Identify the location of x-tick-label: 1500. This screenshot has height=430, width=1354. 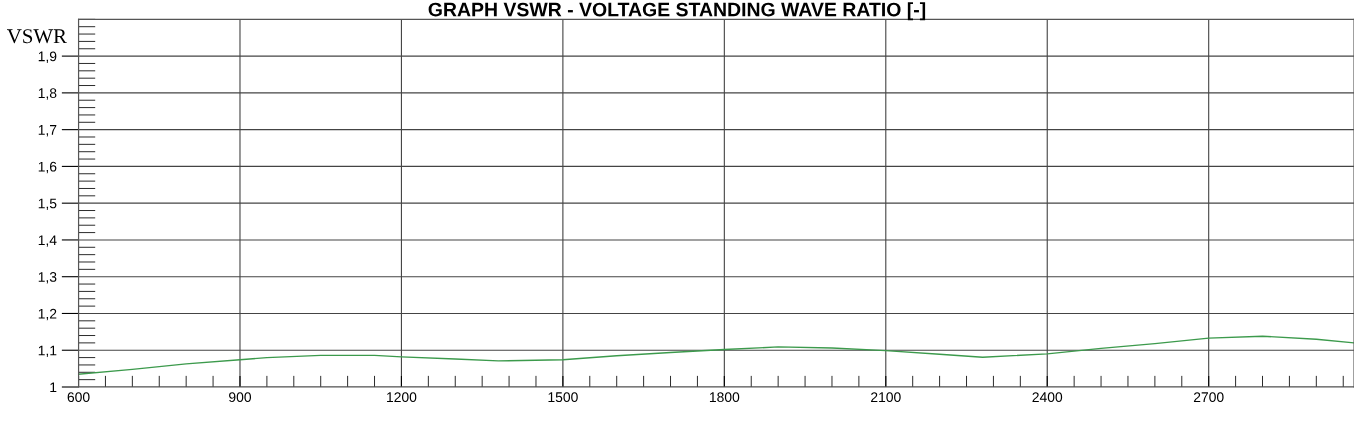
(563, 397).